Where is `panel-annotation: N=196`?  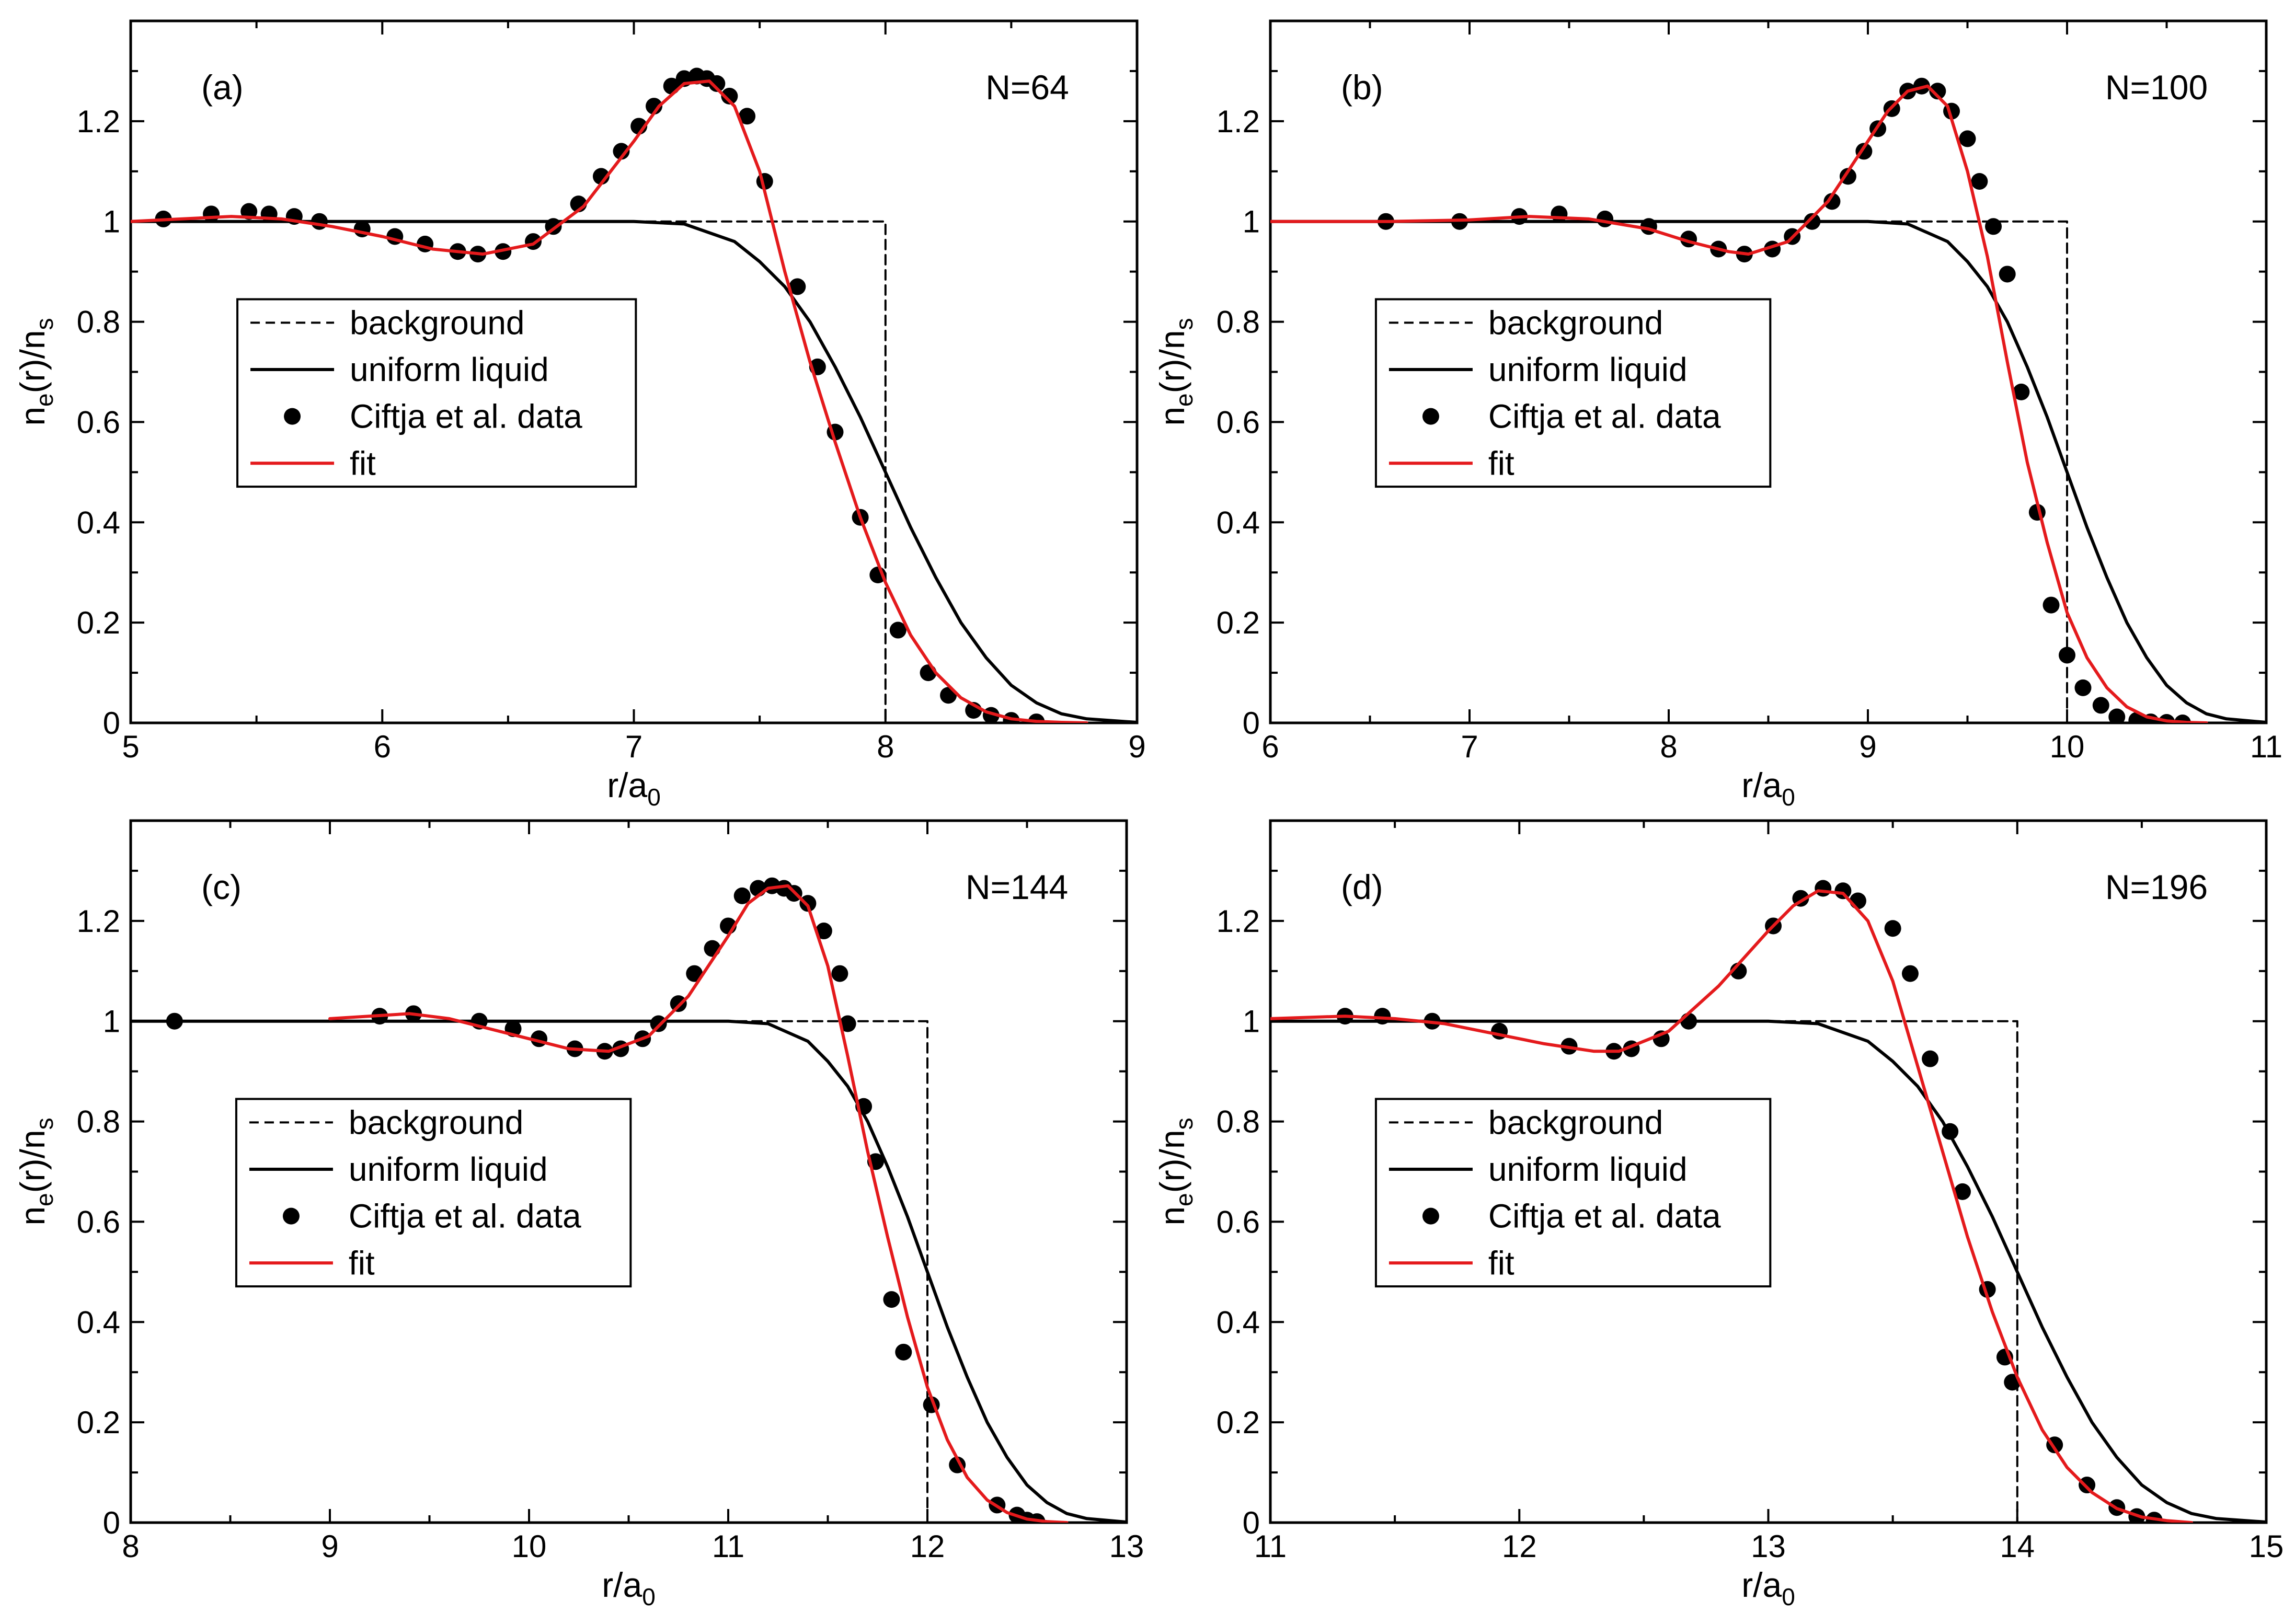
panel-annotation: N=196 is located at coordinates (2156, 887).